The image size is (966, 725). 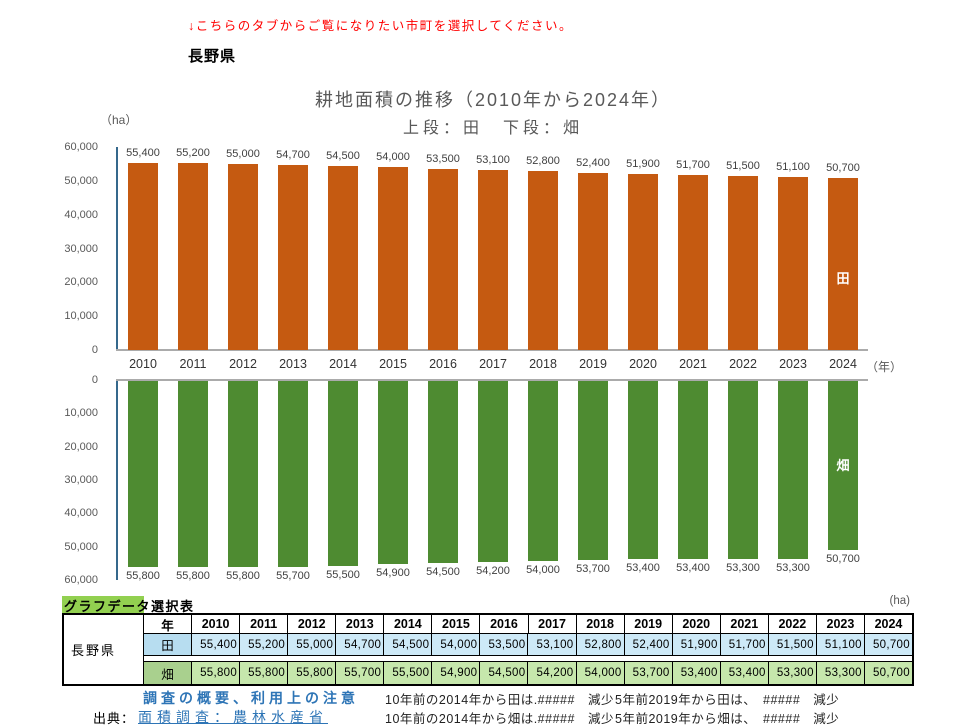 I want to click on chart-slot: 51,900, so click(x=643, y=248).